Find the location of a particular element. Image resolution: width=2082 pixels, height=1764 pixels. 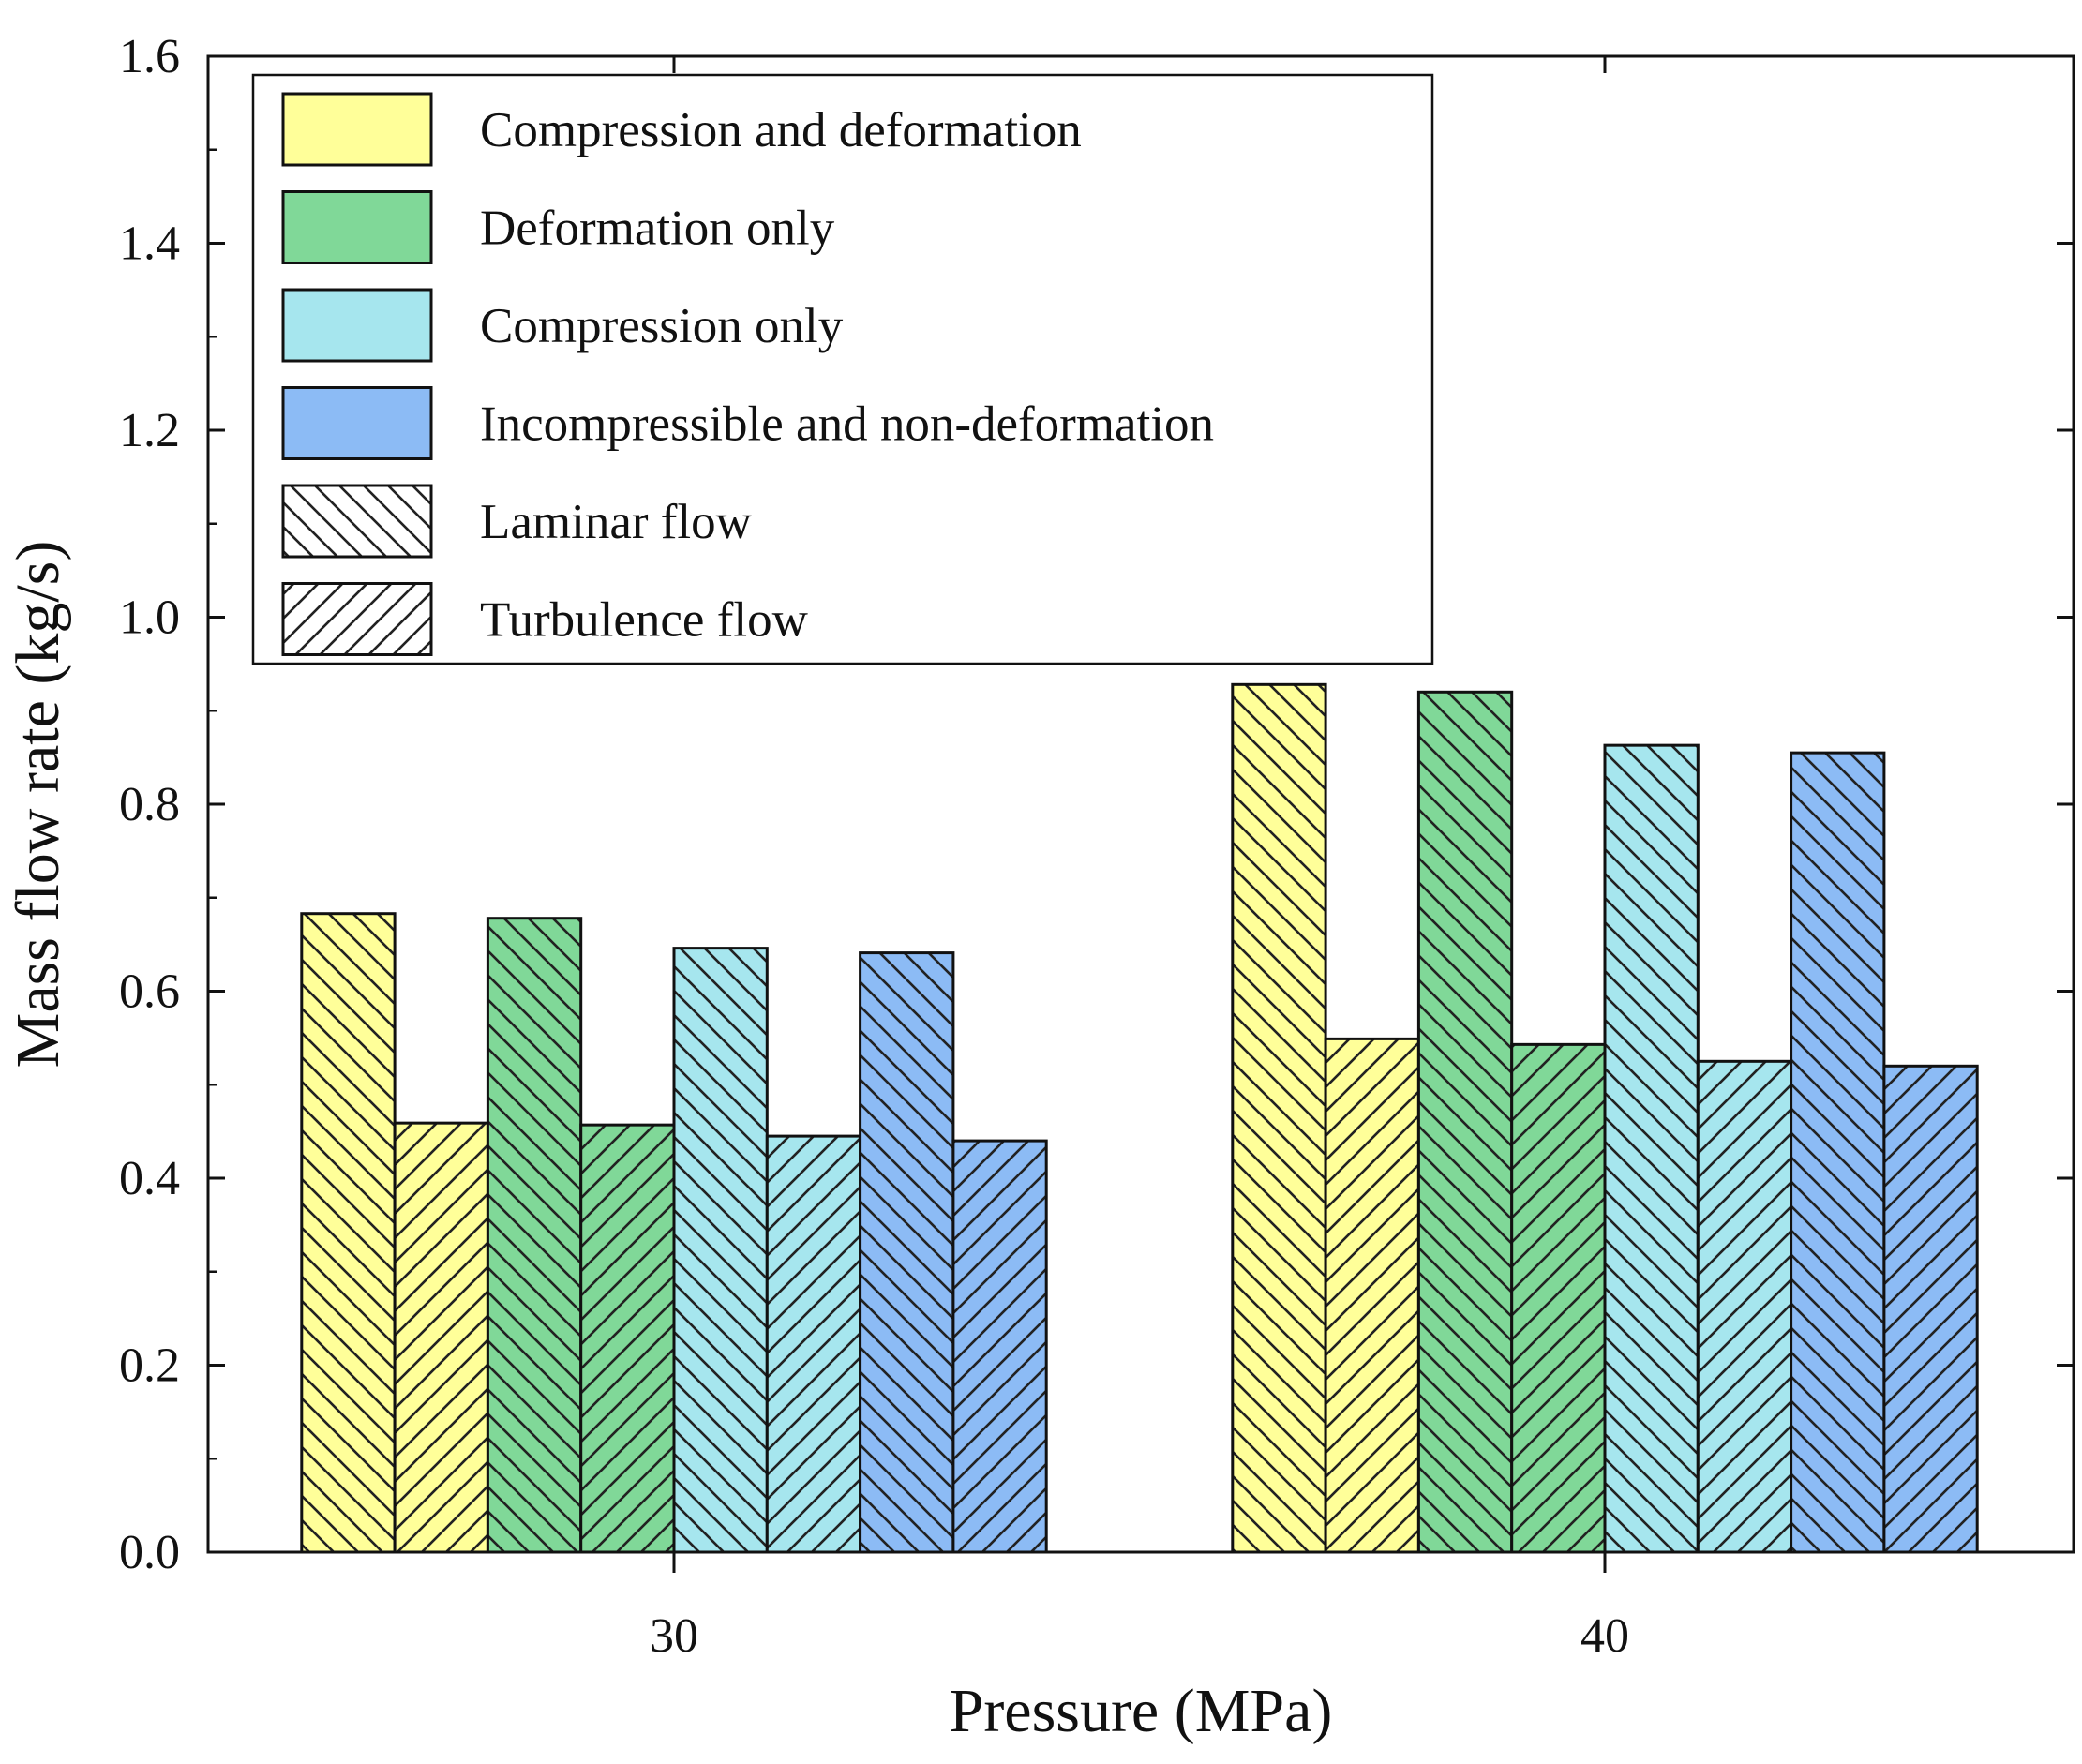

legend-item: Incompressible and non-deformation is located at coordinates (747, 423).